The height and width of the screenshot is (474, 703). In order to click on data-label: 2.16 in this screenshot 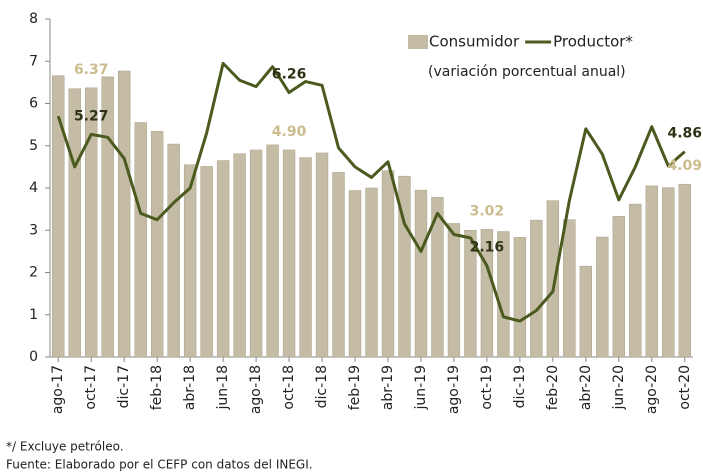, I will do `click(487, 248)`.